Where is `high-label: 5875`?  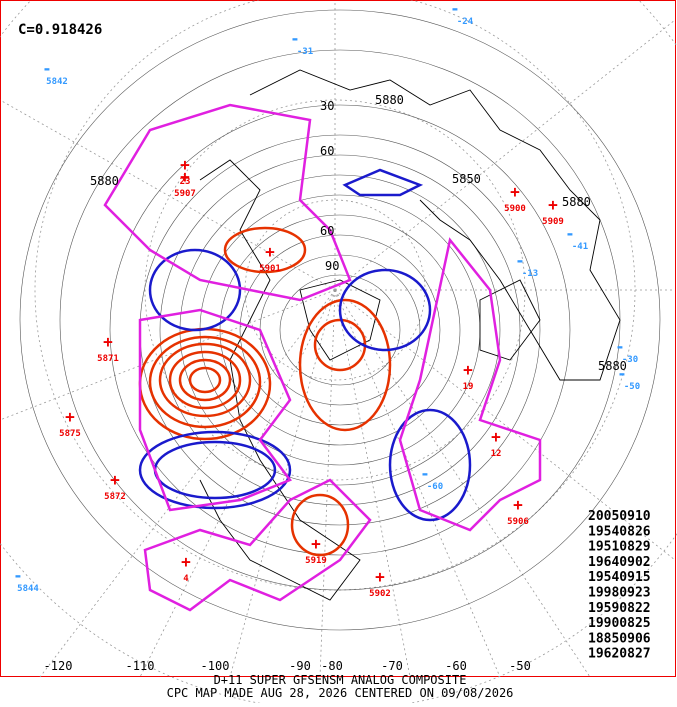
high-label: 5875 is located at coordinates (70, 434).